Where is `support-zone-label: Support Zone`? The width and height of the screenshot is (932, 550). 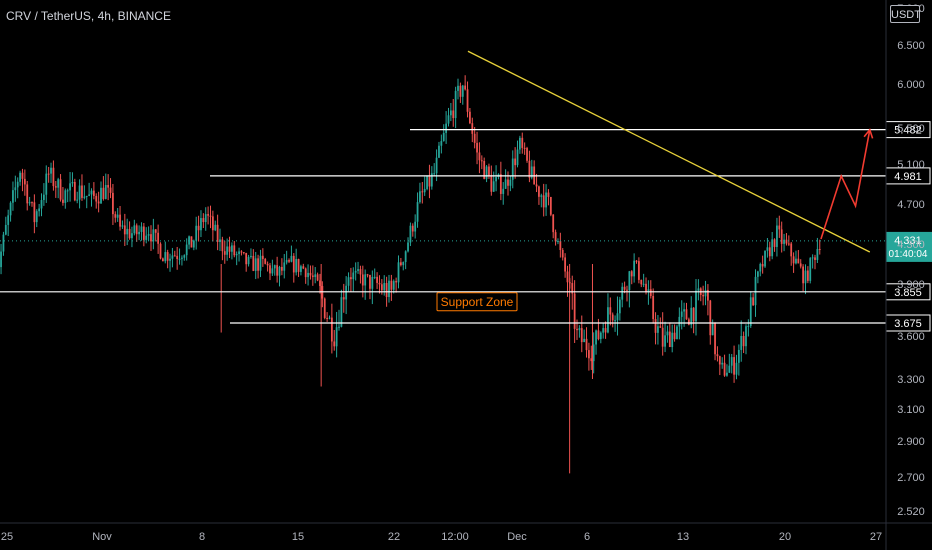
support-zone-label: Support Zone is located at coordinates (477, 302).